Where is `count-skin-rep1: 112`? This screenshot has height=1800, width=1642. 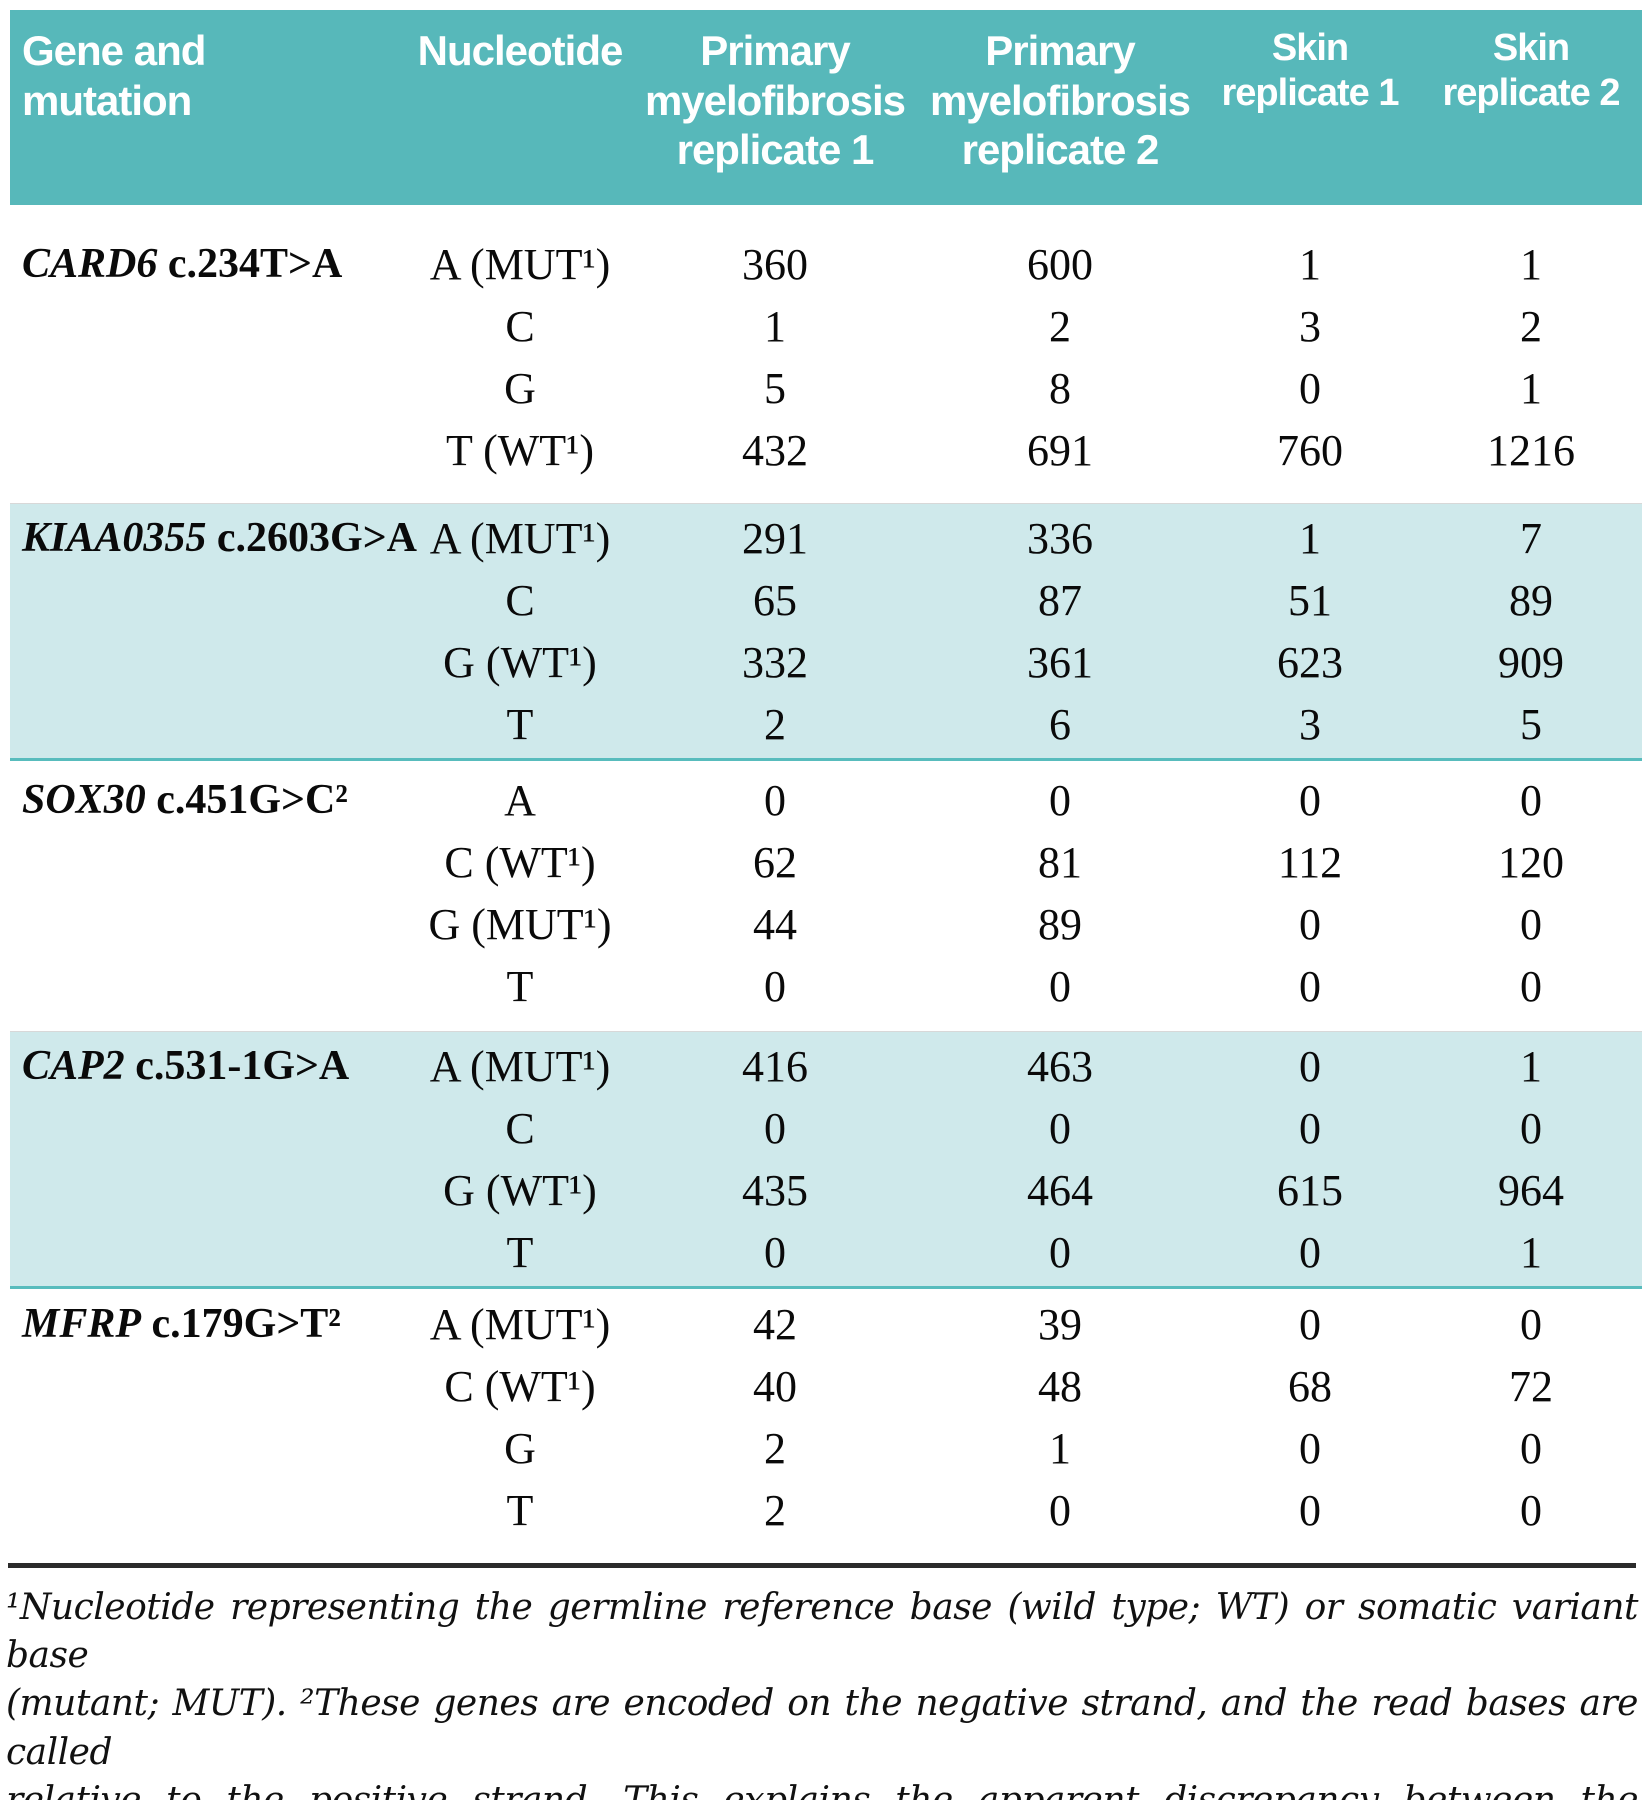 count-skin-rep1: 112 is located at coordinates (1310, 862).